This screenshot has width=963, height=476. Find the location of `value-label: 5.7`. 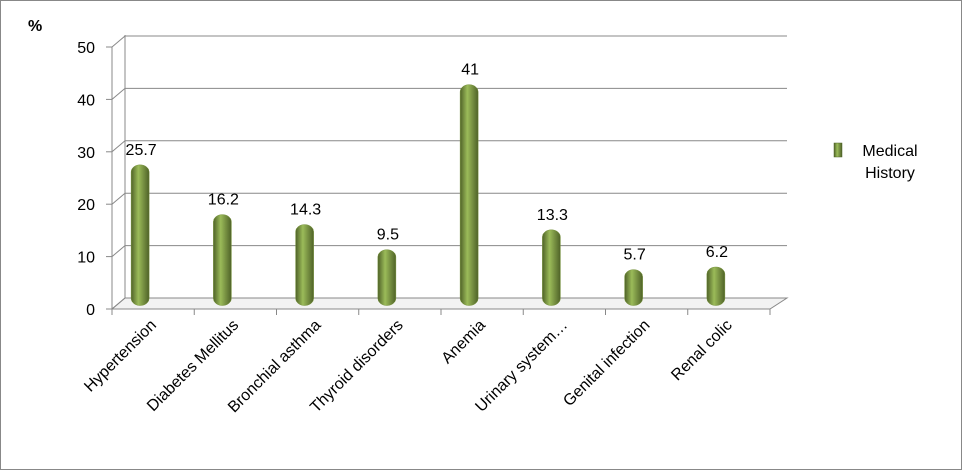

value-label: 5.7 is located at coordinates (635, 255).